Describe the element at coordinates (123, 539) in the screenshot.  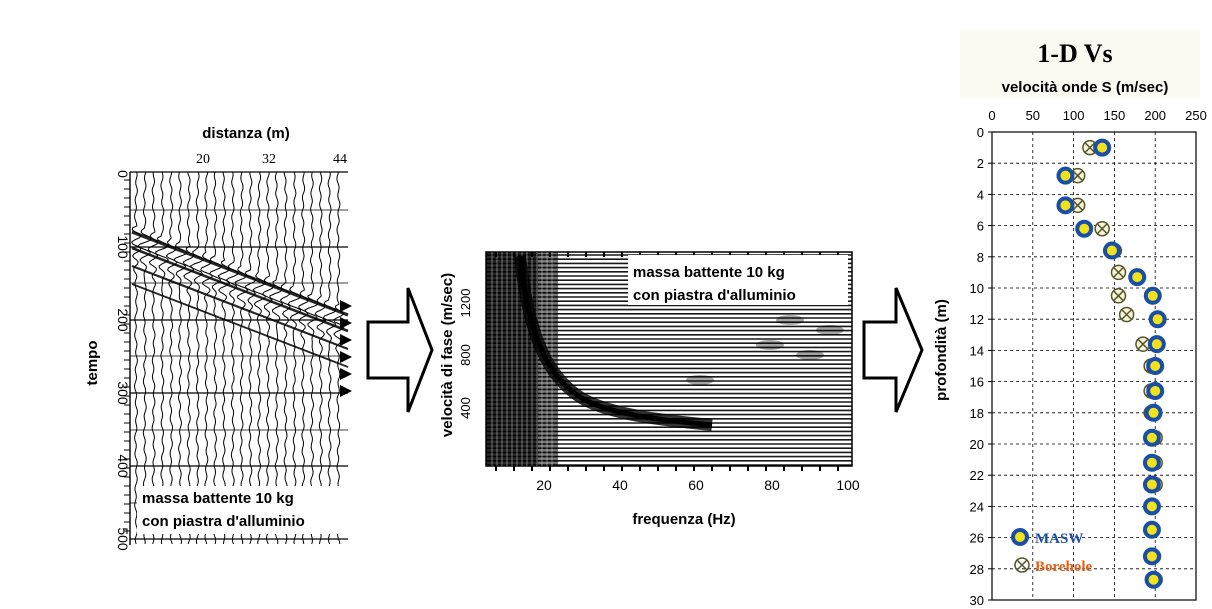
I see `seismogram-ytick-500: 500` at that location.